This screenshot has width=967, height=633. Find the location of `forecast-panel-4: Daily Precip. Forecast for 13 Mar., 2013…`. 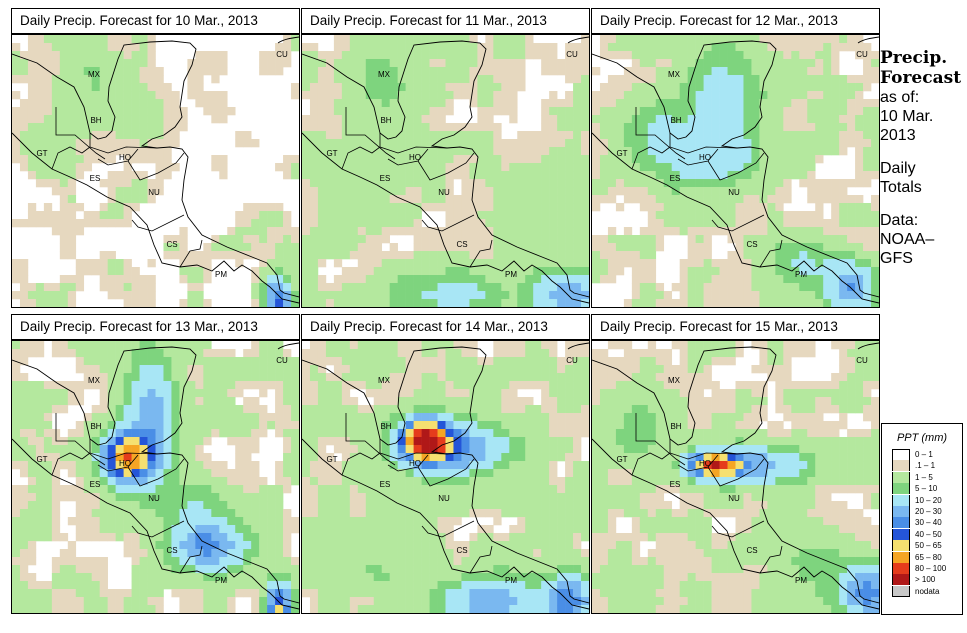

forecast-panel-4: Daily Precip. Forecast for 13 Mar., 2013… is located at coordinates (155, 464).